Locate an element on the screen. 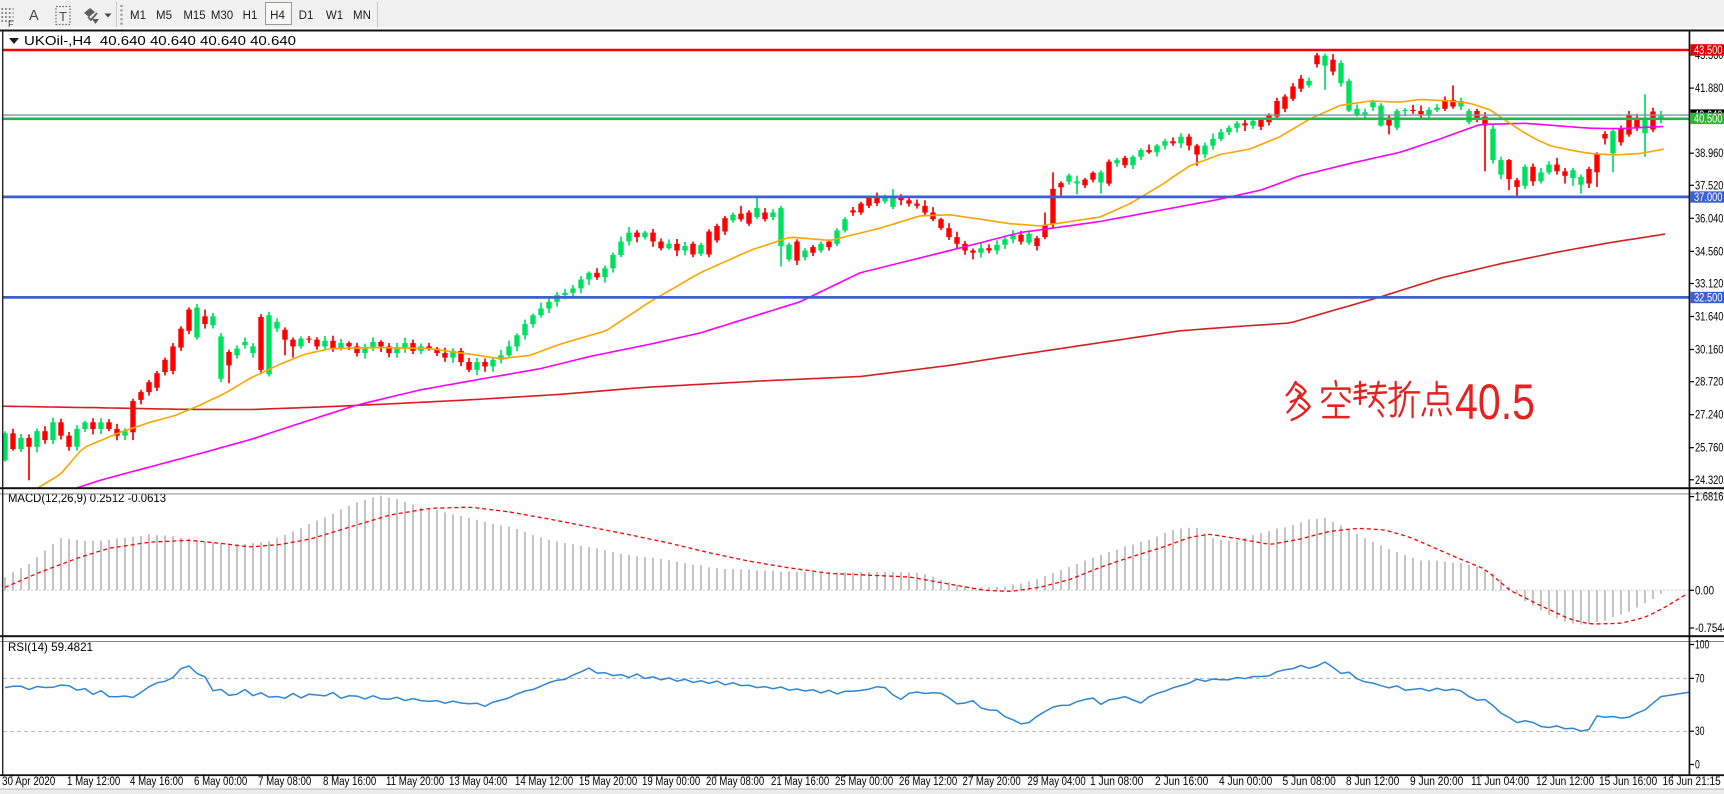  svg-text: 9 Jun 20:00 is located at coordinates (1436, 782).